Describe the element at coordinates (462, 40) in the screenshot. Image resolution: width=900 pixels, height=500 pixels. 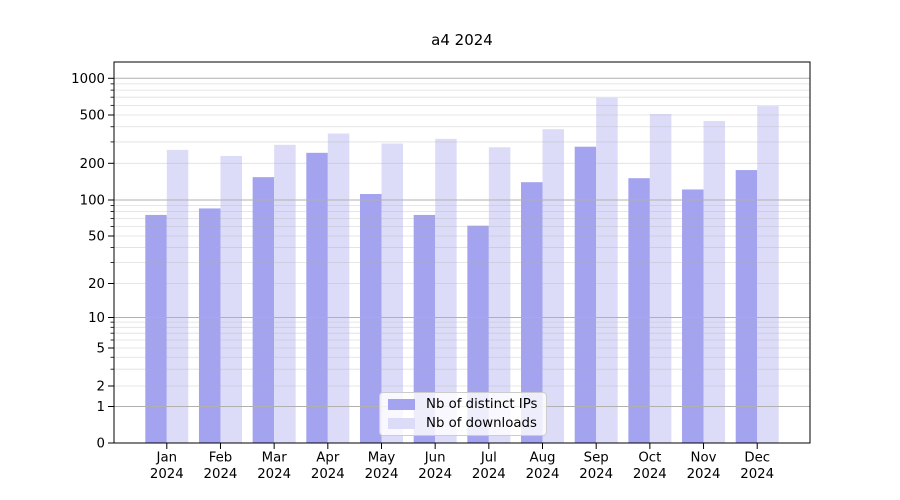
I see `chart-title: a4 2024` at that location.